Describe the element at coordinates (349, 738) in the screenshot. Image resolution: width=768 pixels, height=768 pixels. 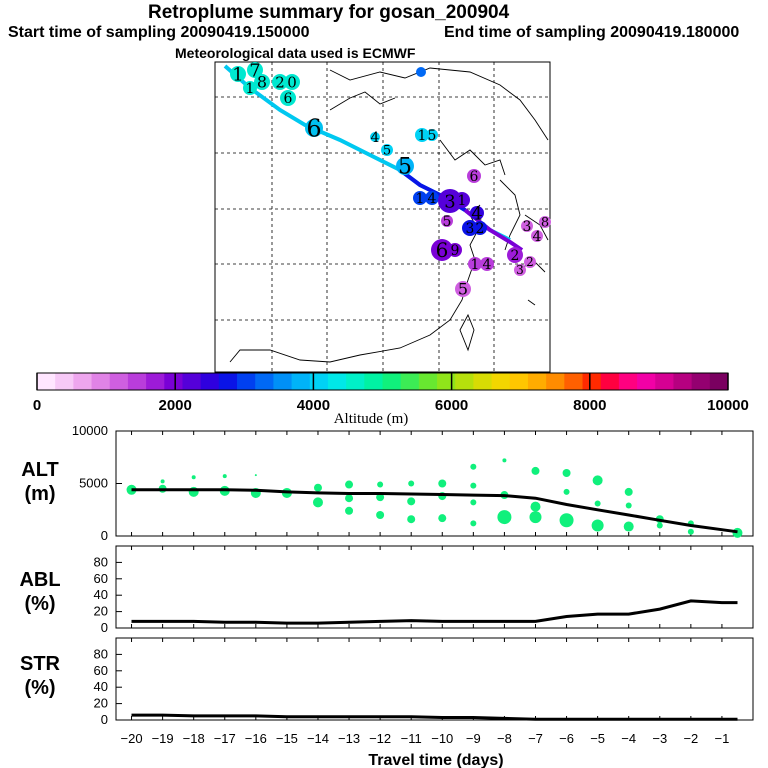
I see `x-tick-label: −13` at that location.